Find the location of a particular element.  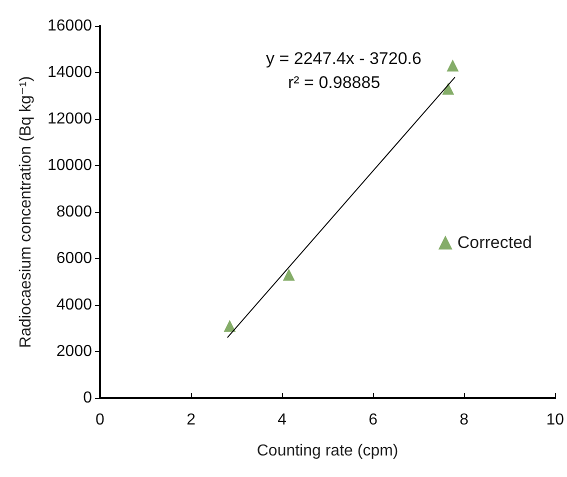

x-axis-title: Counting rate (cpm) is located at coordinates (327, 451).